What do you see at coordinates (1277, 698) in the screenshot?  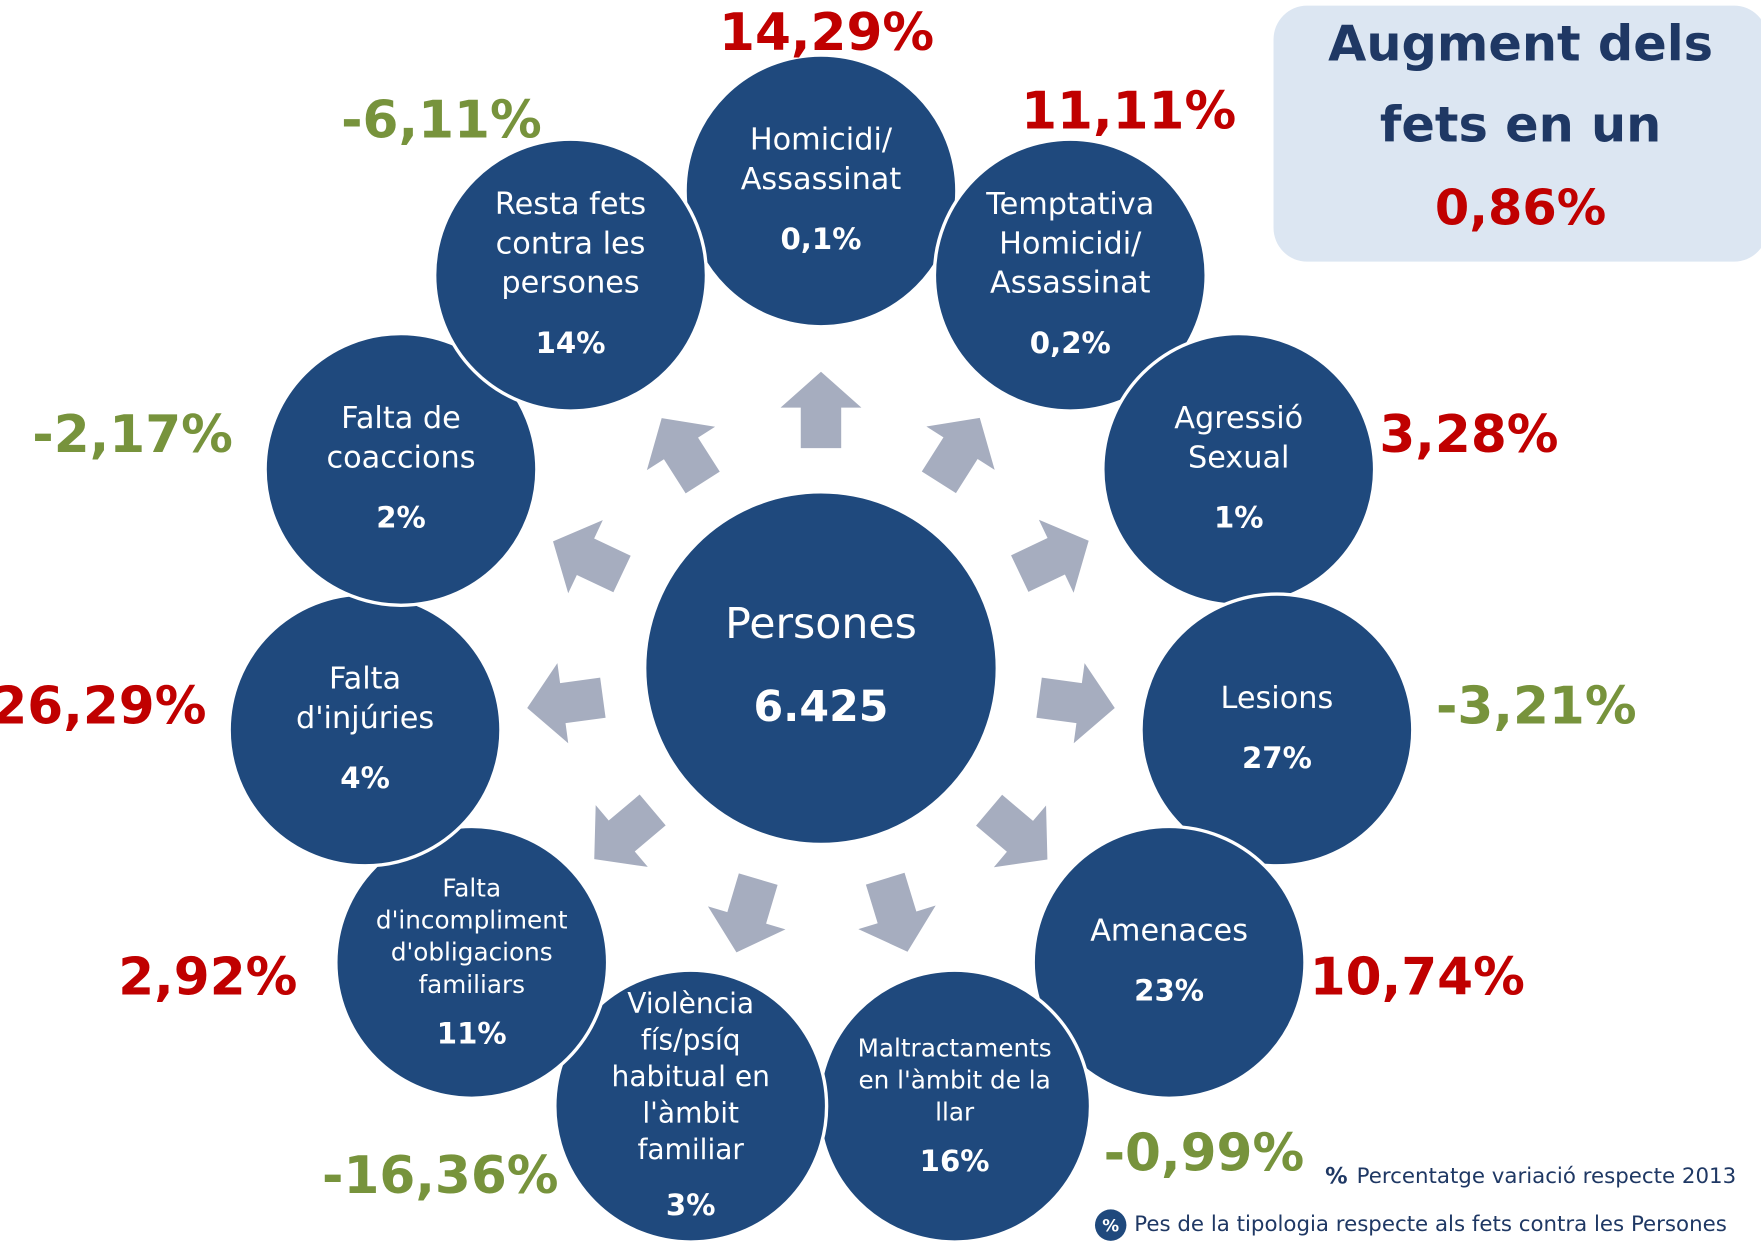 I see `node-label: Lesions` at bounding box center [1277, 698].